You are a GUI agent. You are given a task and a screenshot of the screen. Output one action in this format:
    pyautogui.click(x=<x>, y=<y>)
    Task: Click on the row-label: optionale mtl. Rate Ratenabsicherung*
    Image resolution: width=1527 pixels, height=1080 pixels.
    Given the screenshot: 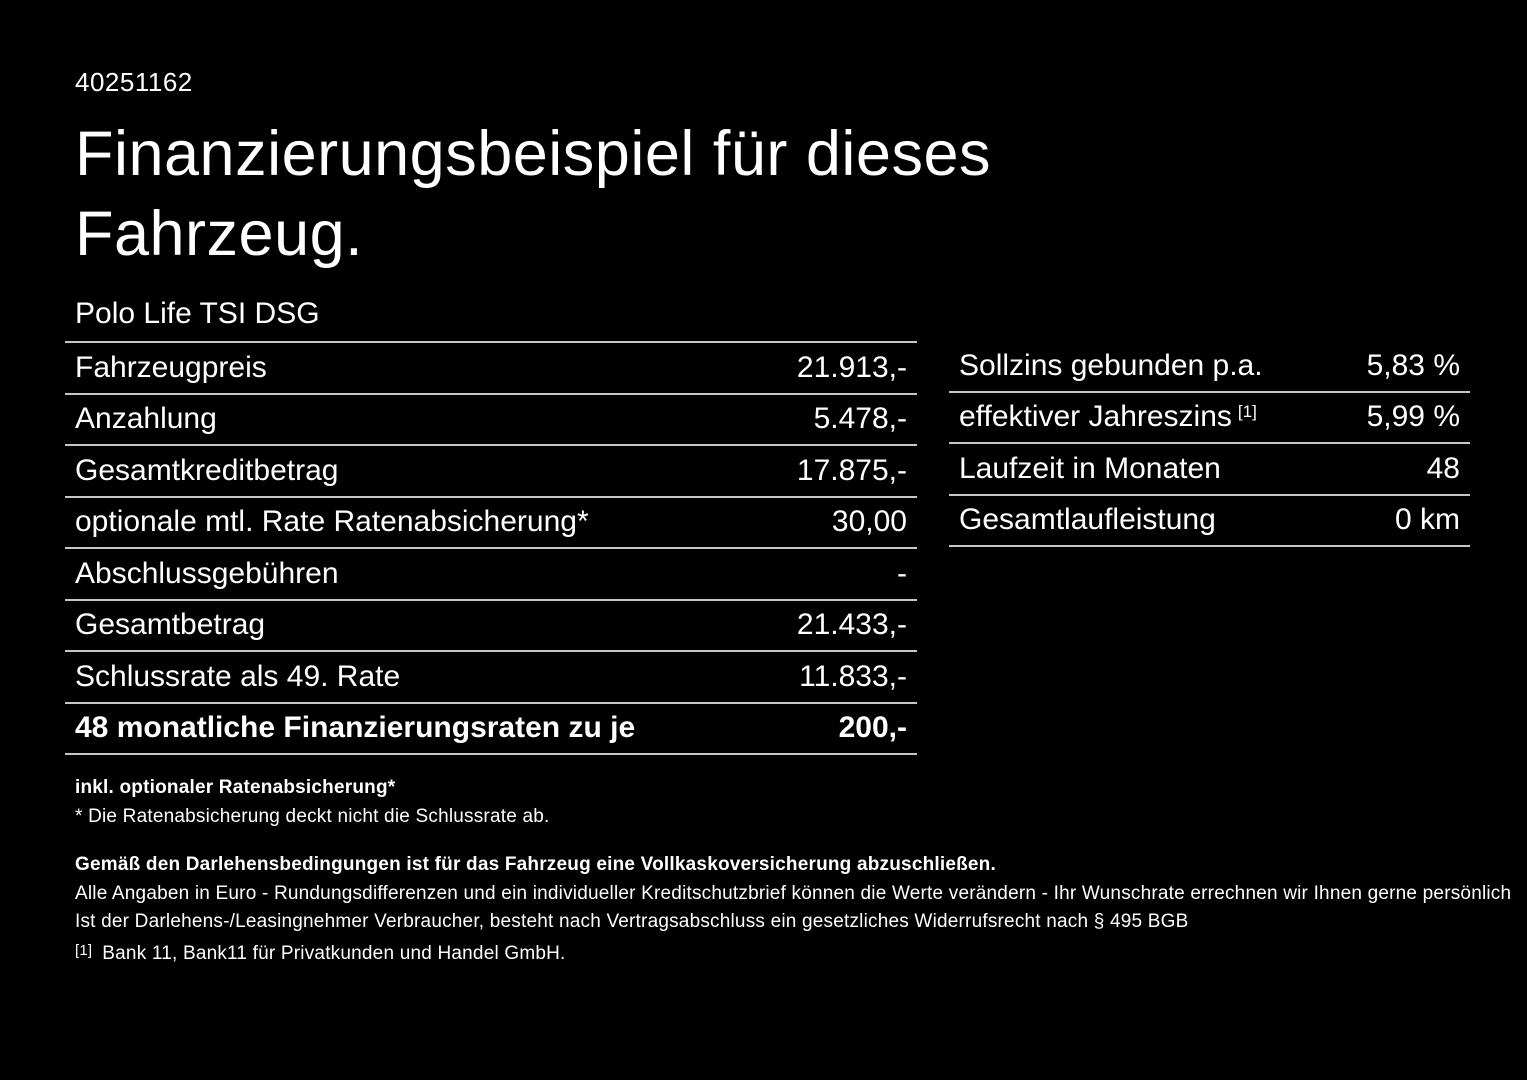 What is the action you would take?
    pyautogui.click(x=332, y=522)
    